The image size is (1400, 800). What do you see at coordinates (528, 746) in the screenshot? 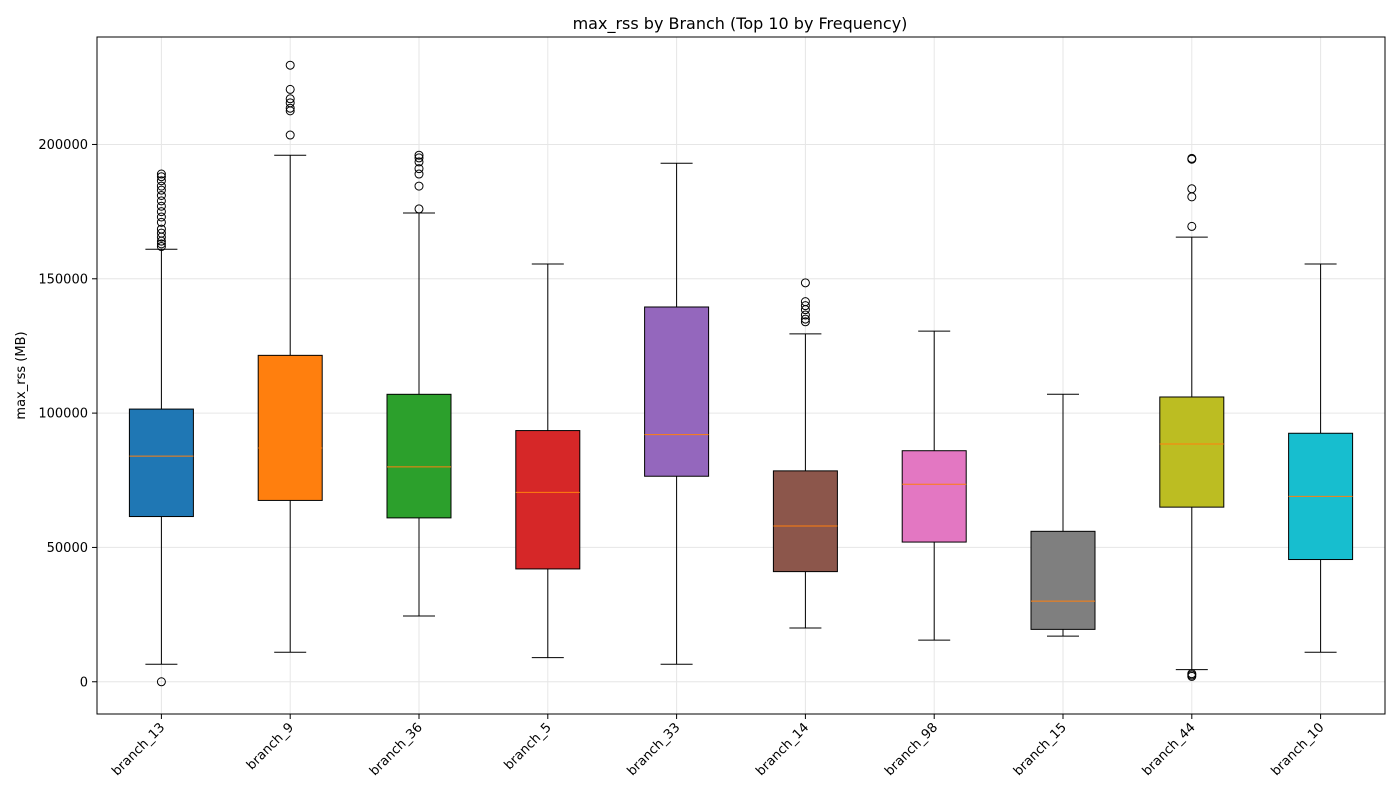
I see `x-tick-label: branch_5` at bounding box center [528, 746].